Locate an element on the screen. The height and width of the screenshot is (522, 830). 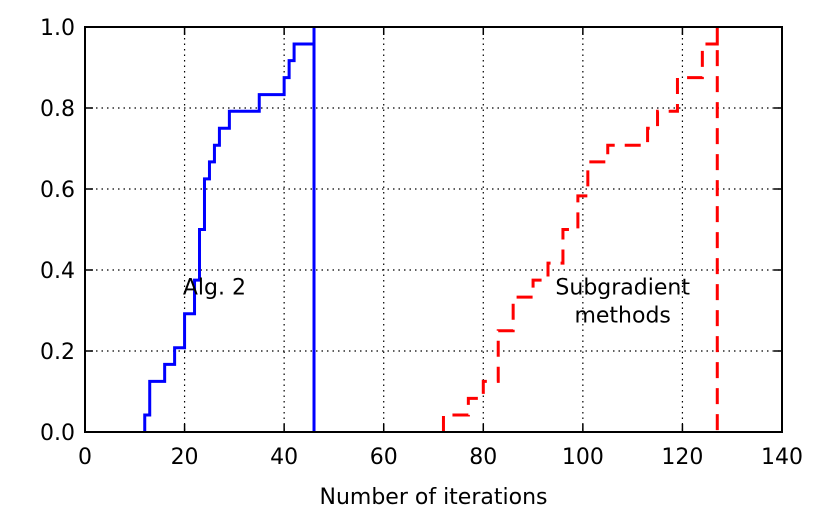
y-tick-label: 1.0 is located at coordinates (57, 28).